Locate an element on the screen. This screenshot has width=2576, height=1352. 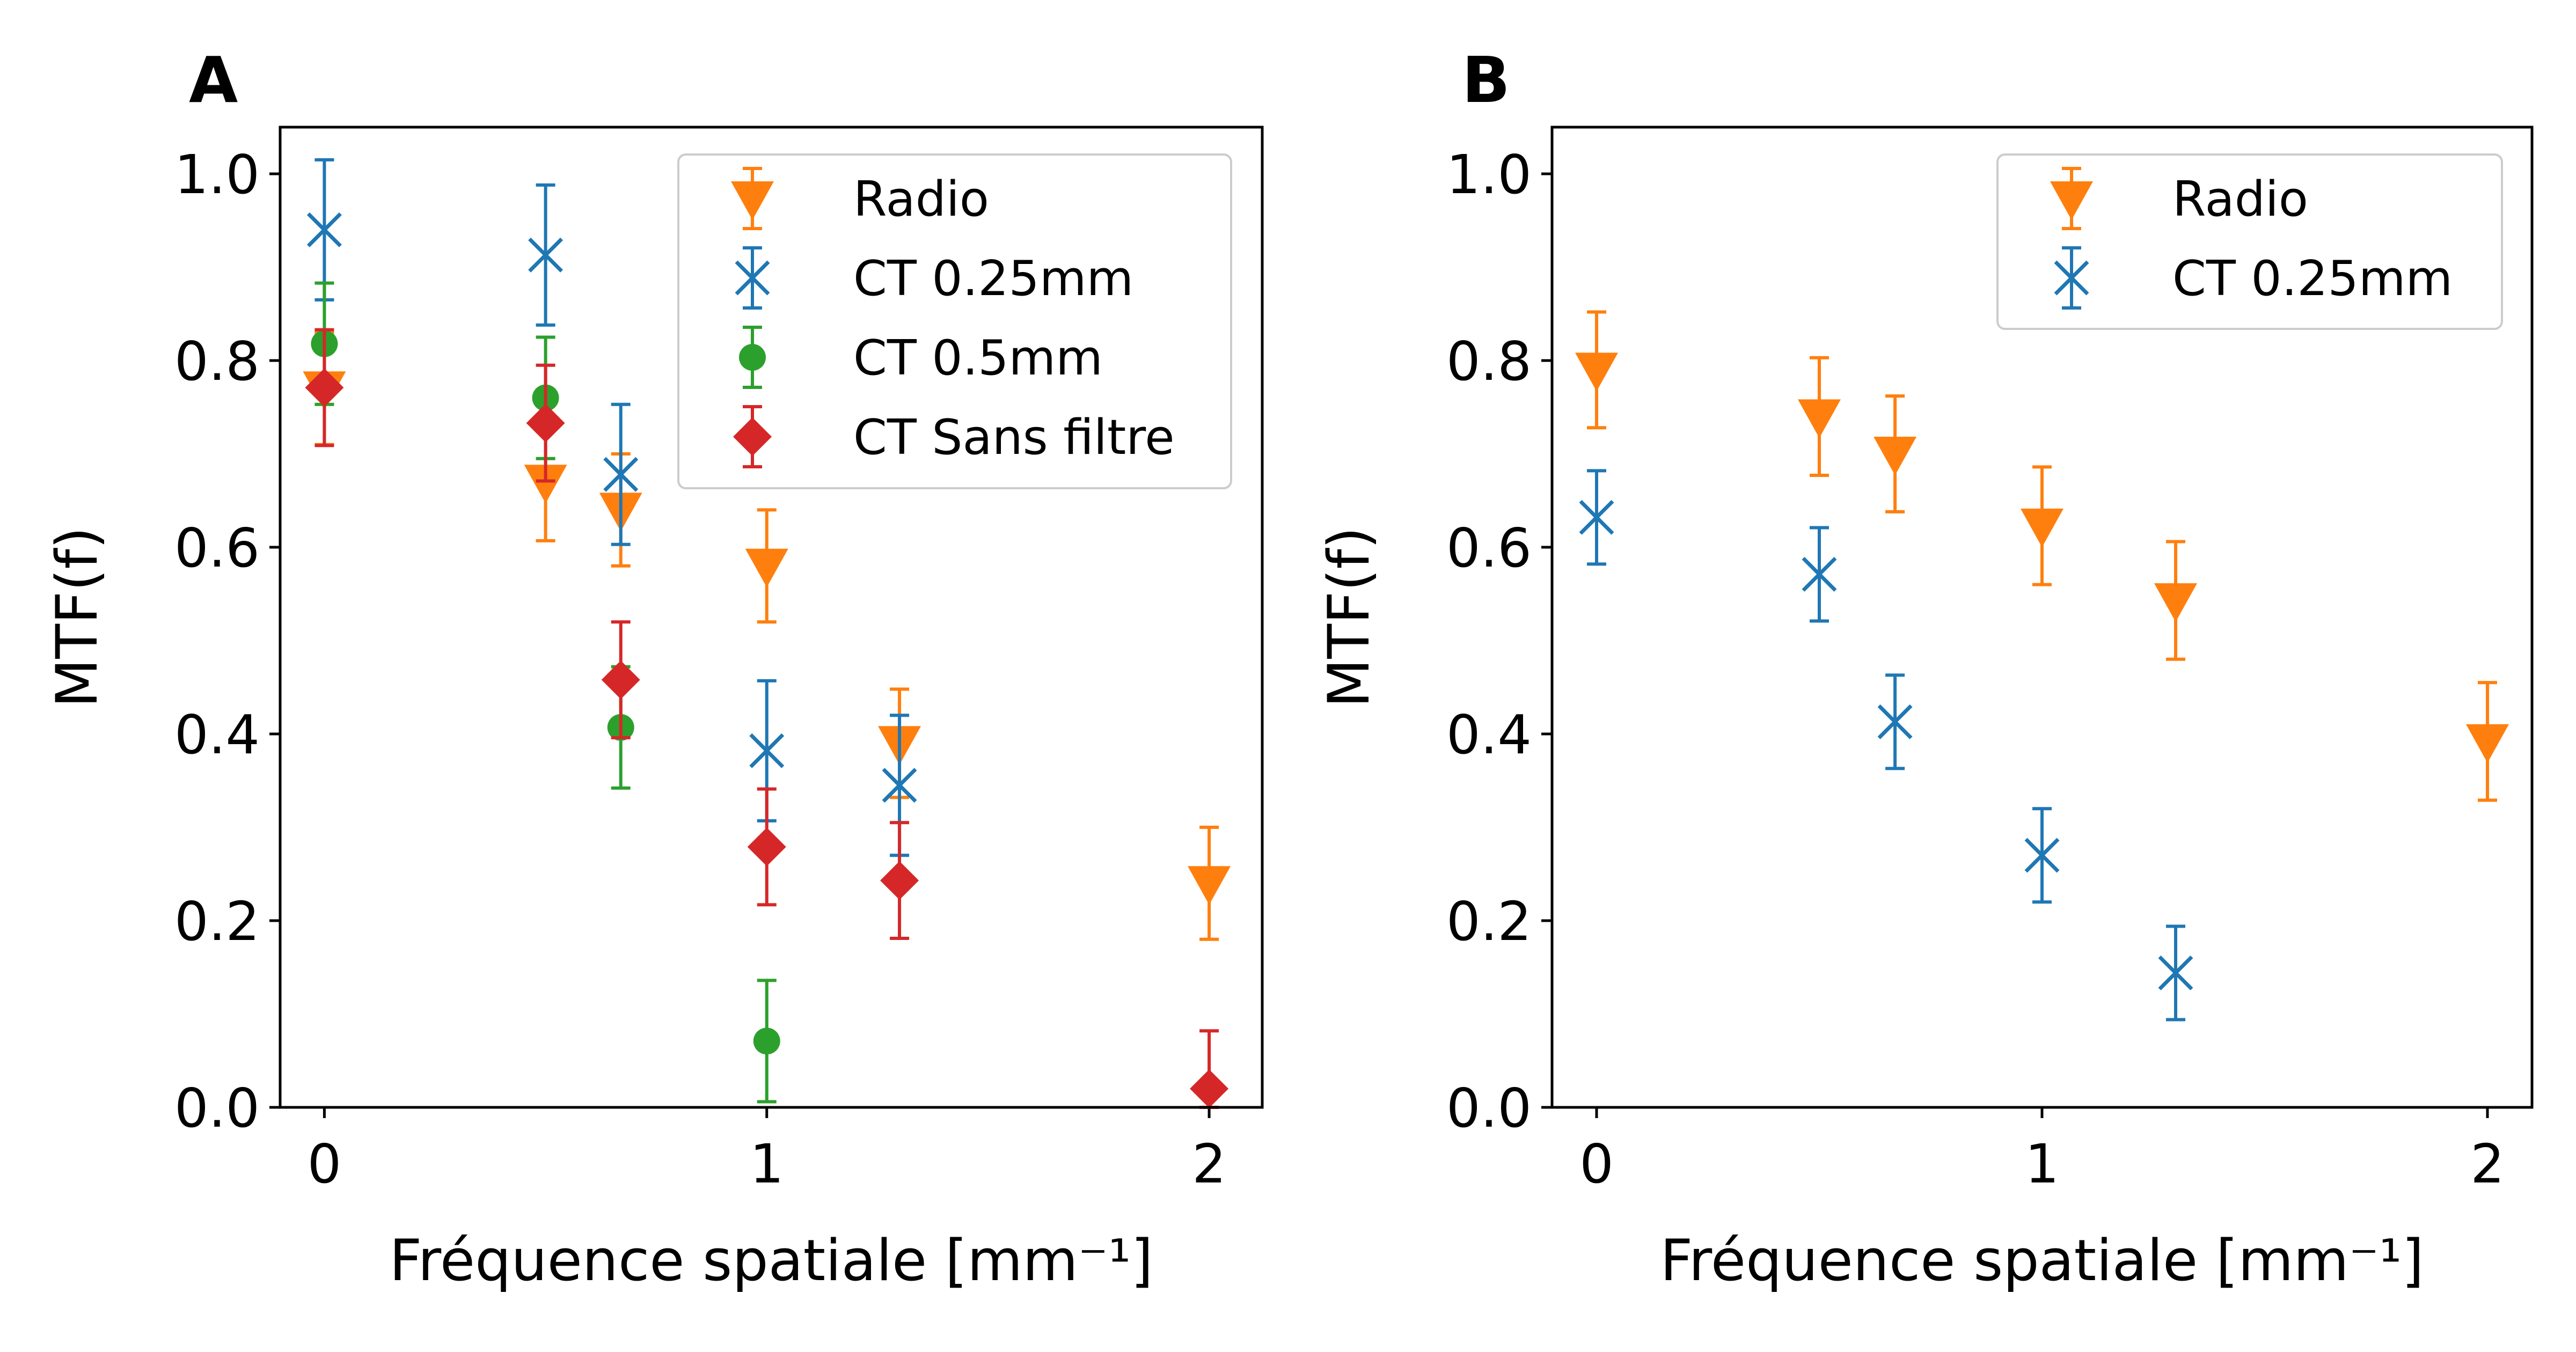
legend-label: CT Sans filtre is located at coordinates (1014, 437).